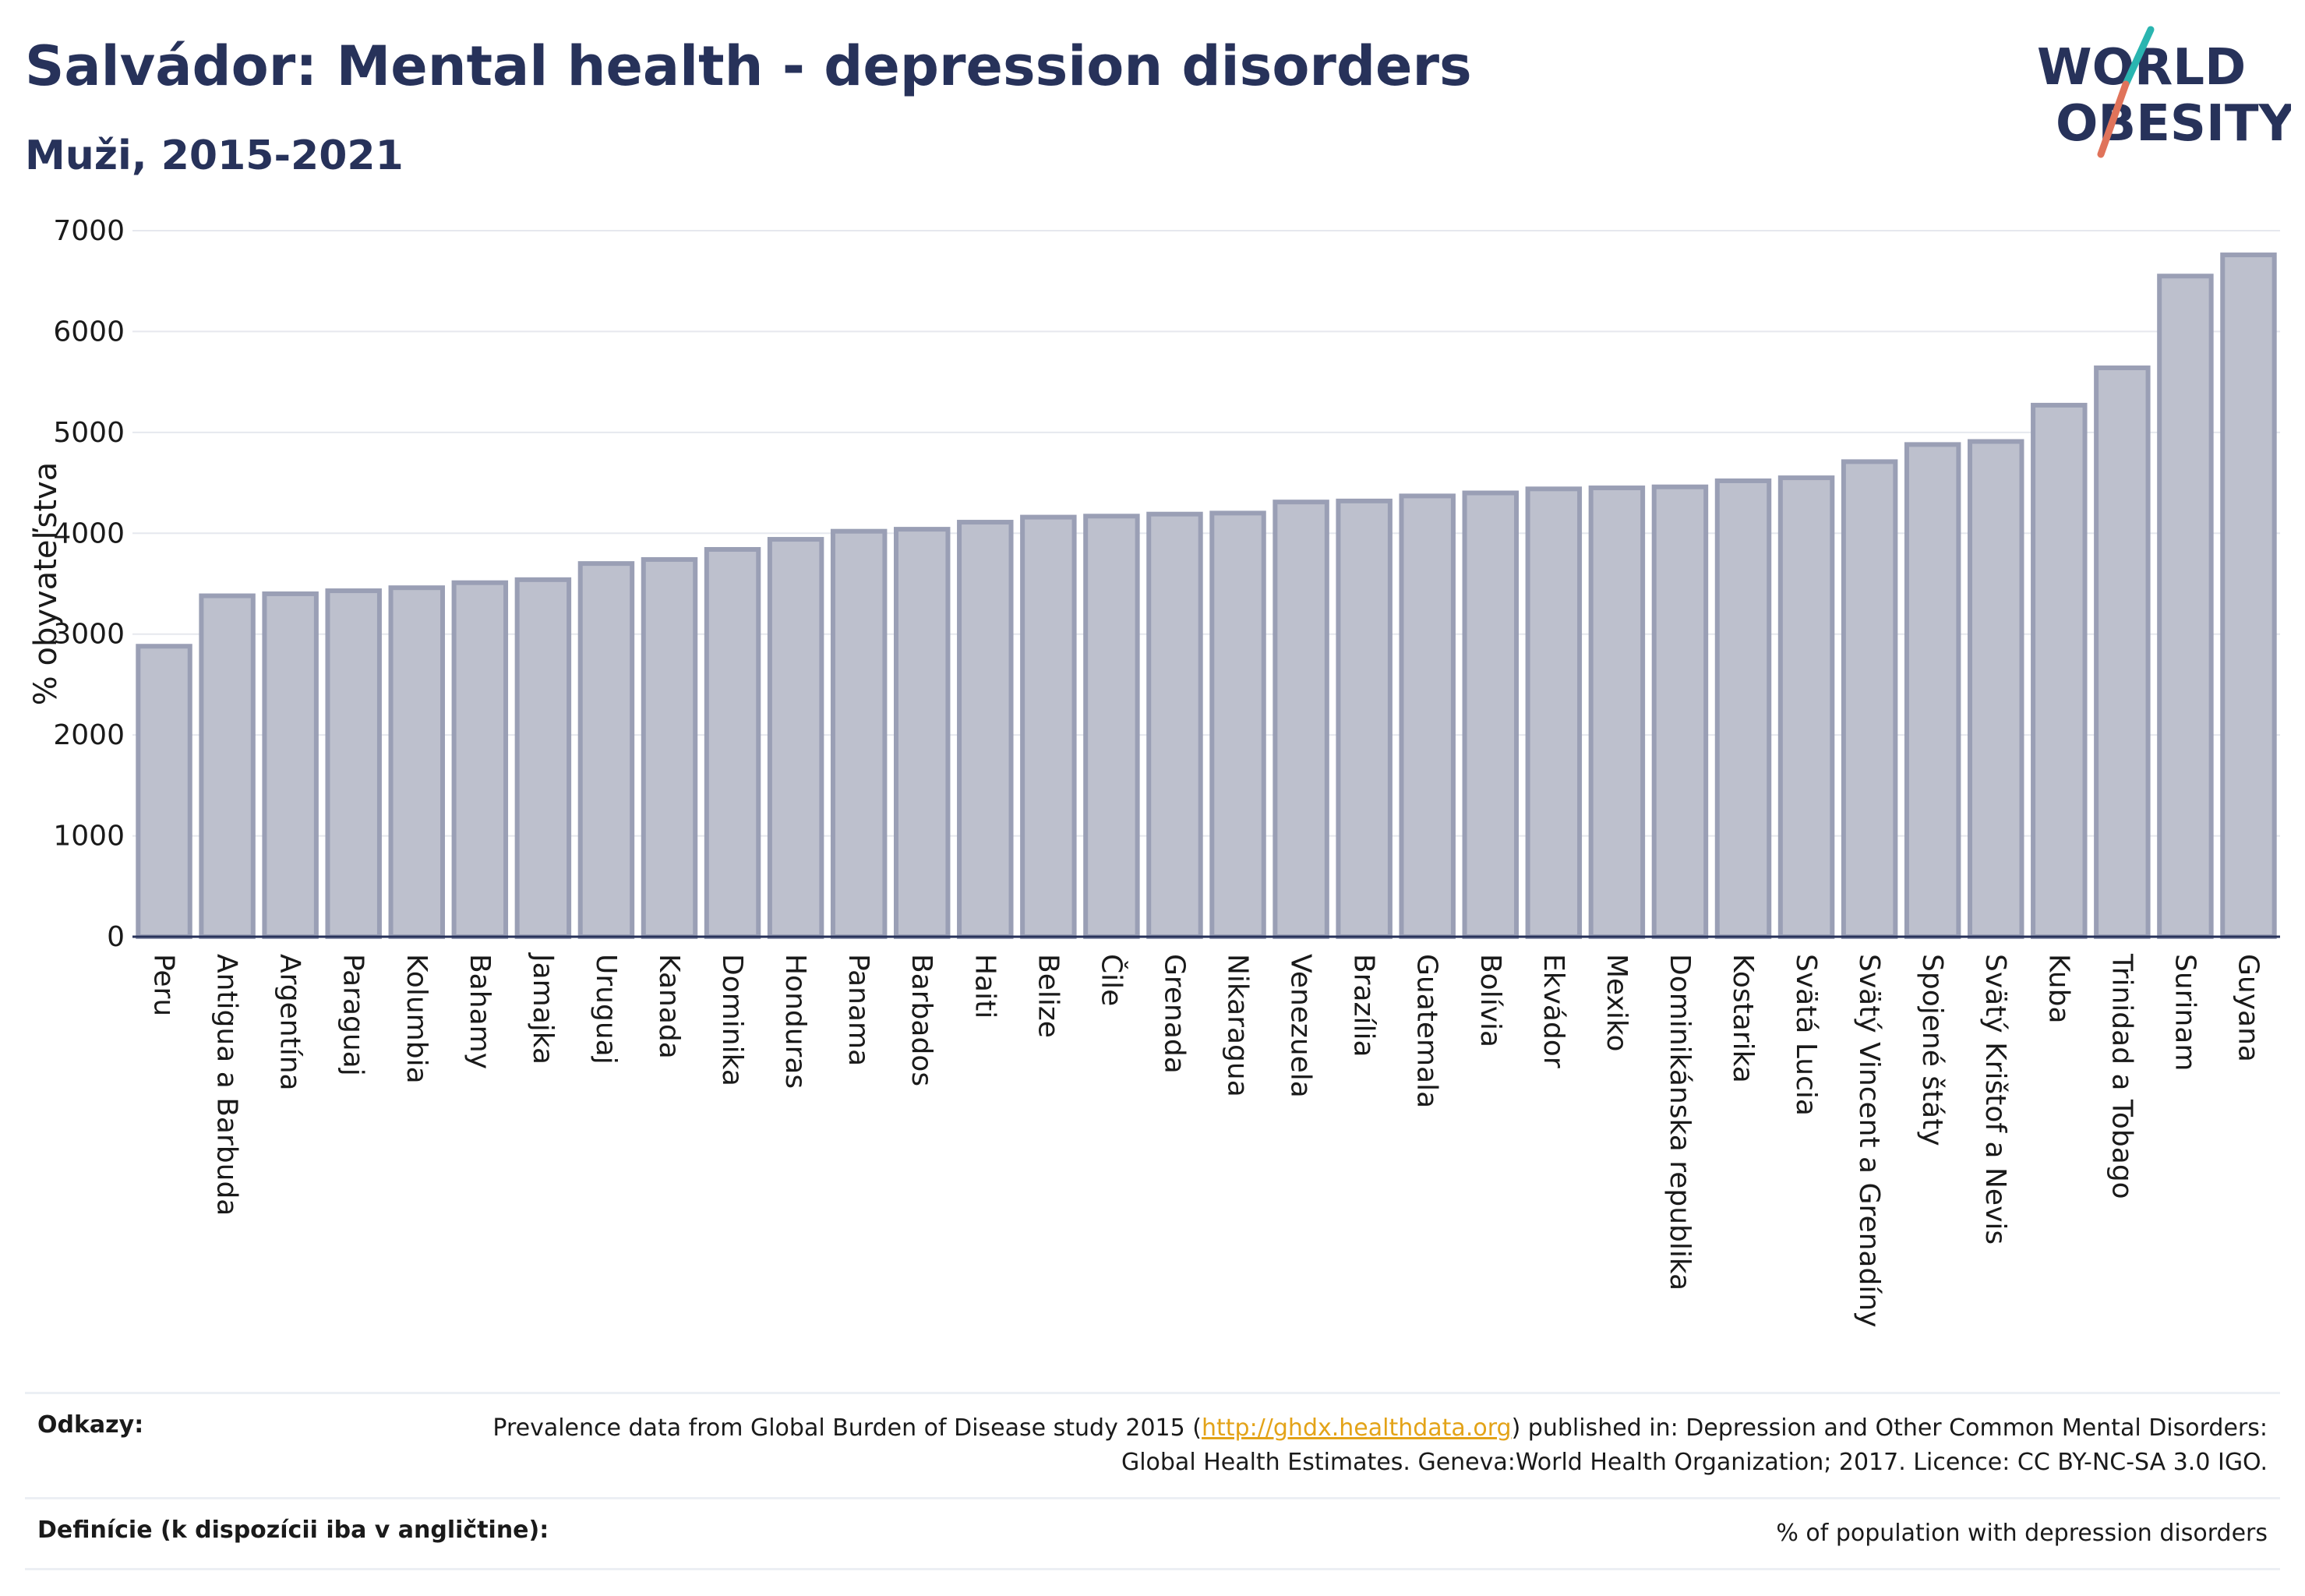 Image resolution: width=2305 pixels, height=1596 pixels. Describe the element at coordinates (1553, 1011) in the screenshot. I see `x-tick-label: Ekvádor` at that location.